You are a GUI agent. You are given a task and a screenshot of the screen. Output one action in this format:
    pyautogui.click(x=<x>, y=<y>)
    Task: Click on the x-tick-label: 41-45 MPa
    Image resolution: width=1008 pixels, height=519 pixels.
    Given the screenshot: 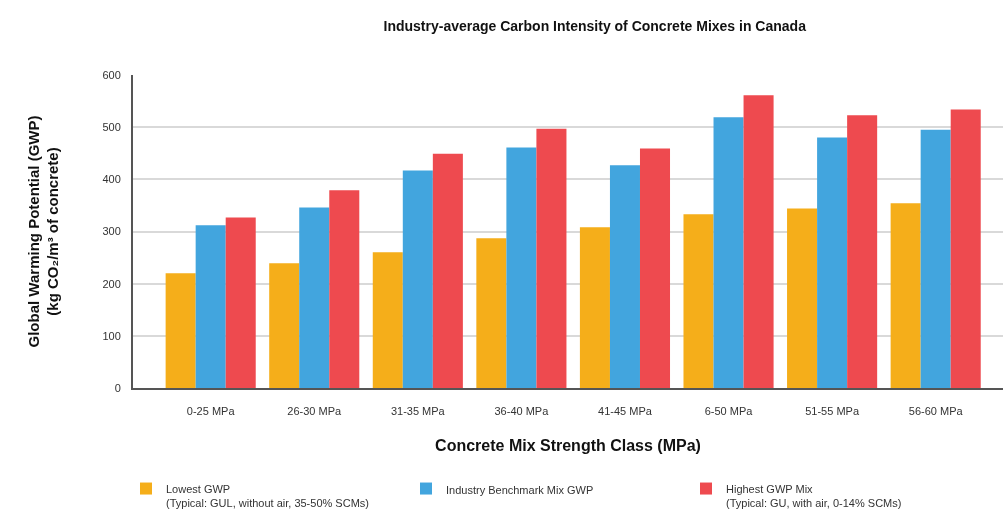 What is the action you would take?
    pyautogui.click(x=625, y=411)
    